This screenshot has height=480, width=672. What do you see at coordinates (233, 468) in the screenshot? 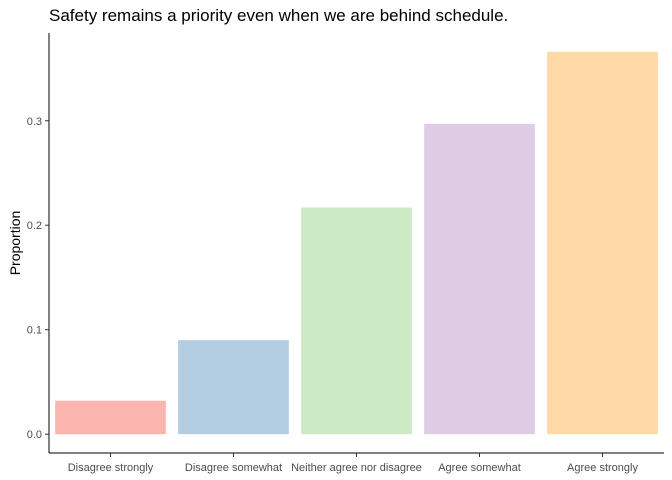
I see `x-tick-label: Disagree somewhat` at bounding box center [233, 468].